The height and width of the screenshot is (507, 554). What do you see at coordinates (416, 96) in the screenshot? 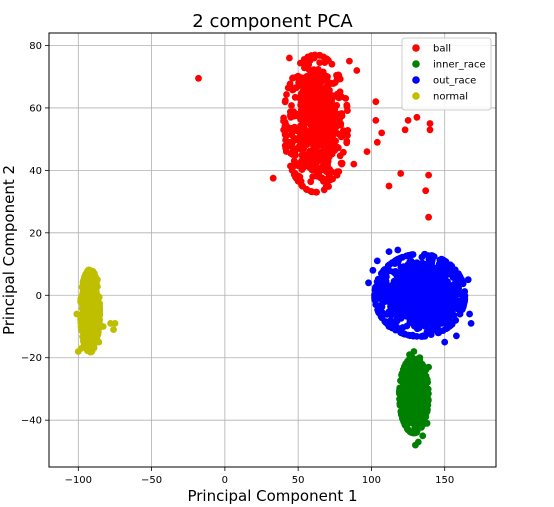
I see `legend-marker-normal` at bounding box center [416, 96].